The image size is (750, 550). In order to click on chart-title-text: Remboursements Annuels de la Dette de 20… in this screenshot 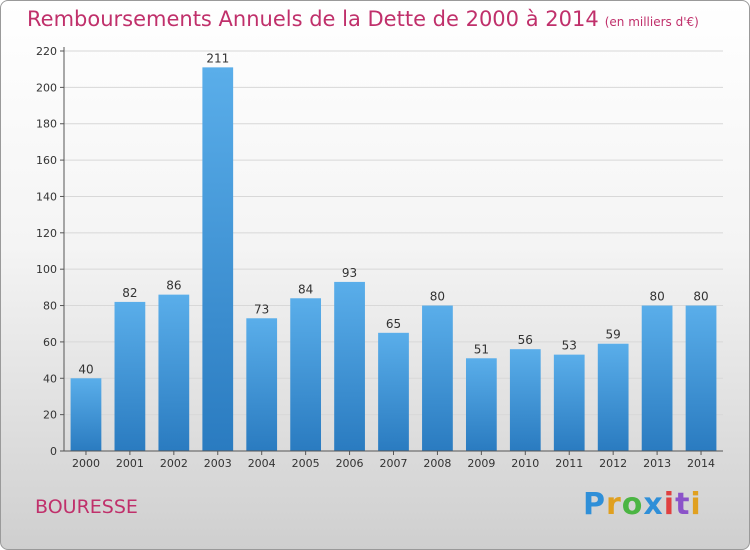, I will do `click(313, 19)`.